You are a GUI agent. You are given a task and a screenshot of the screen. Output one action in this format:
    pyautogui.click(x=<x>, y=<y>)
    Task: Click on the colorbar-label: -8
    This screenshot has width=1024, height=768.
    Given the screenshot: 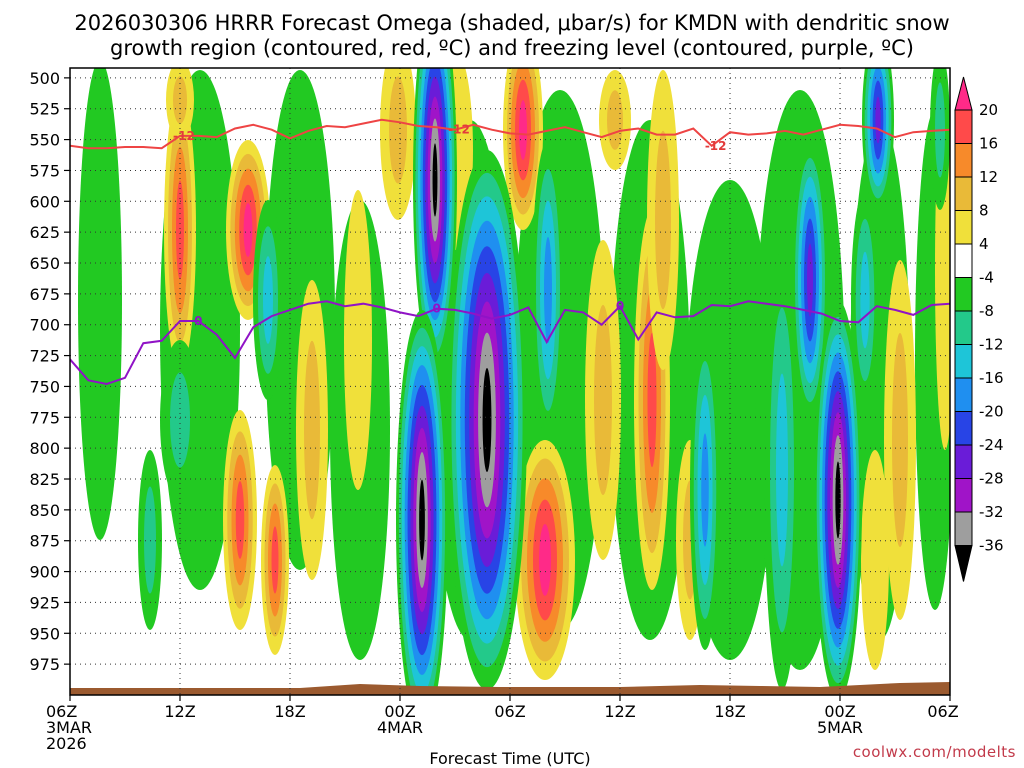 What is the action you would take?
    pyautogui.click(x=986, y=311)
    